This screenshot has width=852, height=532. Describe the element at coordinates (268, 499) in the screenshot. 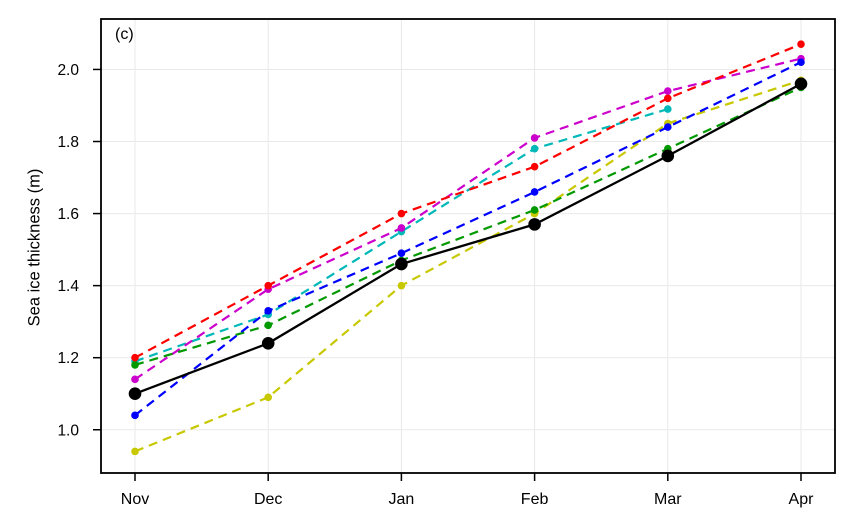

I see `x-tick-label-dec: Dec` at that location.